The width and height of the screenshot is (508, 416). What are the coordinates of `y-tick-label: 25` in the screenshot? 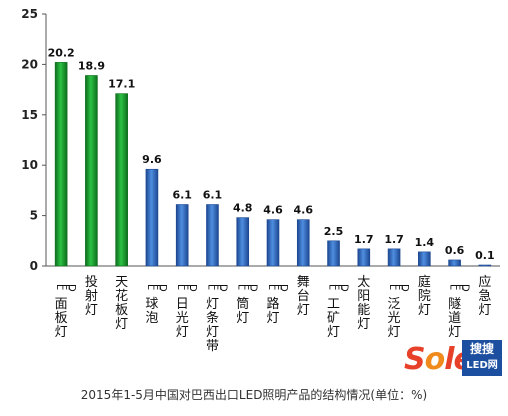 It's located at (29, 14).